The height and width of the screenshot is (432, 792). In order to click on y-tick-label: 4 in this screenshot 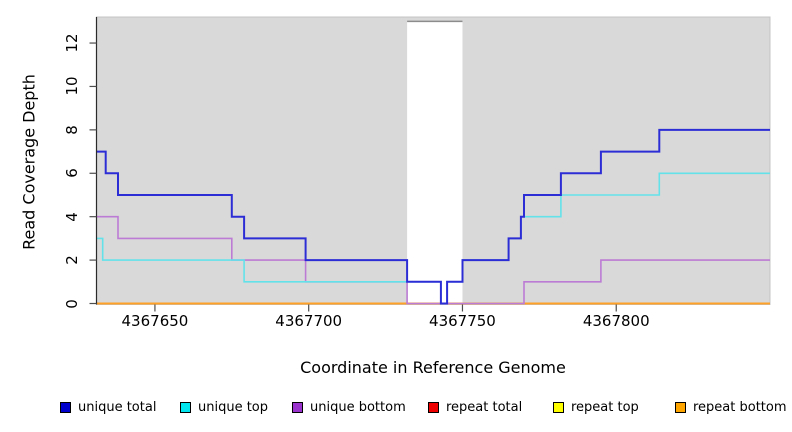, I will do `click(72, 216)`.